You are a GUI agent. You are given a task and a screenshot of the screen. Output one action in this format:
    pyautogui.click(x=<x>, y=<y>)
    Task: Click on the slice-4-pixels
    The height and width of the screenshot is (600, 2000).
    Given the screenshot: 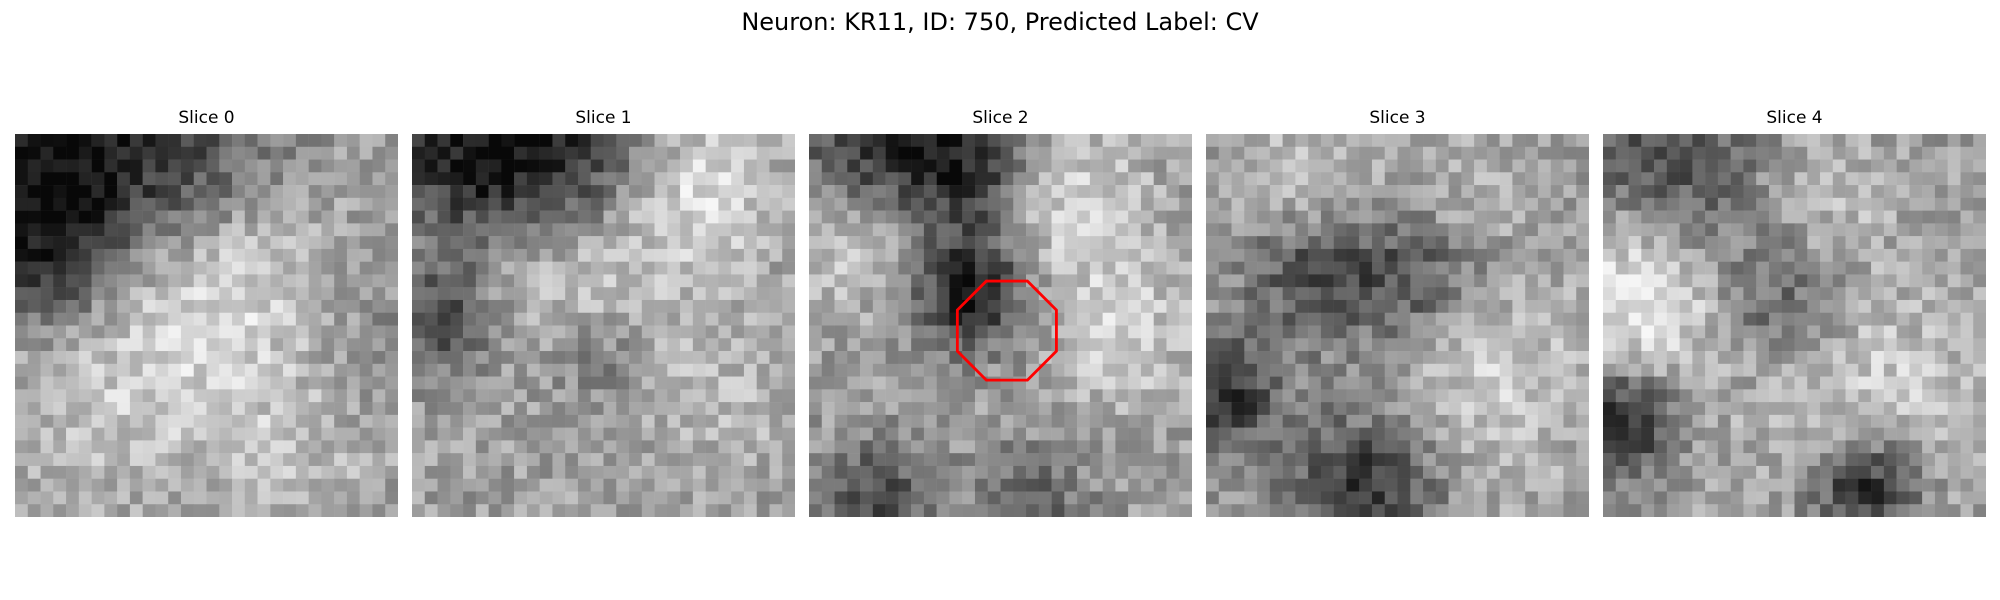 What is the action you would take?
    pyautogui.click(x=1794, y=325)
    